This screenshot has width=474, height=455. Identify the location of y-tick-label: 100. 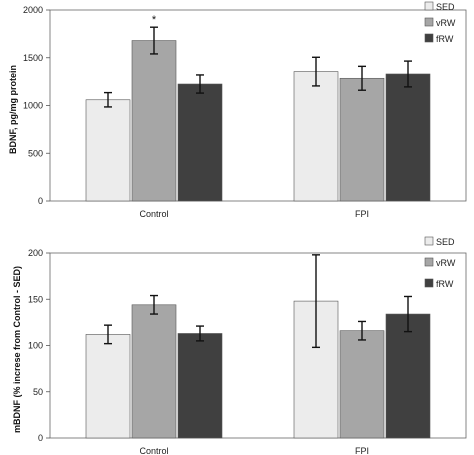
(35, 346).